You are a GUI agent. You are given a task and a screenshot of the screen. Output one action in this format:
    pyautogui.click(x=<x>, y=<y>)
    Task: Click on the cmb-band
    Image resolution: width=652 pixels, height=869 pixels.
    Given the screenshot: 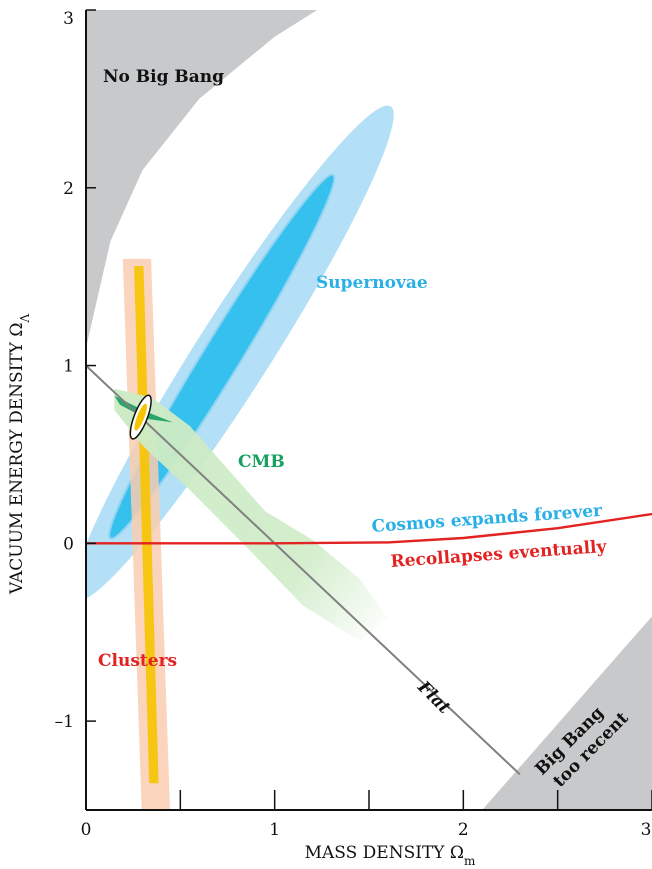 What is the action you would take?
    pyautogui.click(x=251, y=515)
    